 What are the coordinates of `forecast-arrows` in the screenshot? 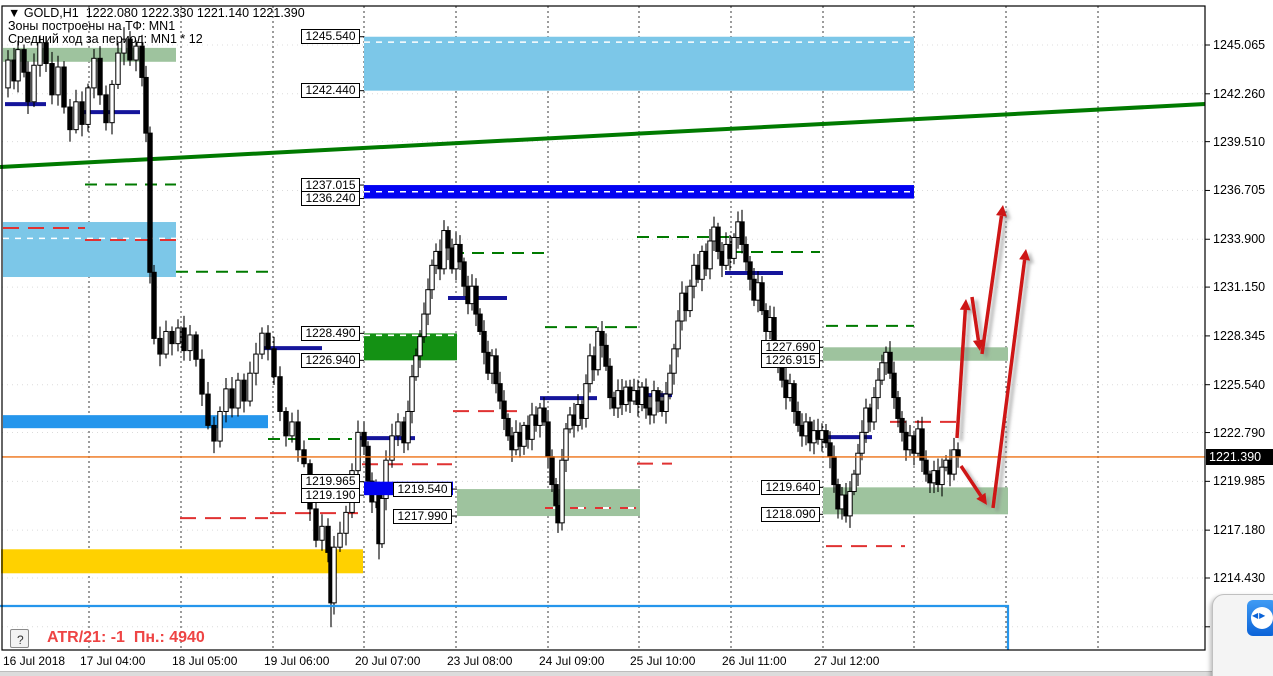 It's located at (993, 357).